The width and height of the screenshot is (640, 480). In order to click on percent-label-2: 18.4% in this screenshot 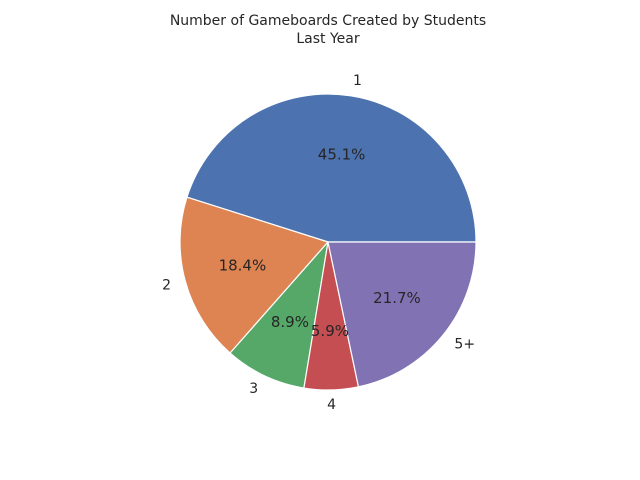, I will do `click(243, 266)`.